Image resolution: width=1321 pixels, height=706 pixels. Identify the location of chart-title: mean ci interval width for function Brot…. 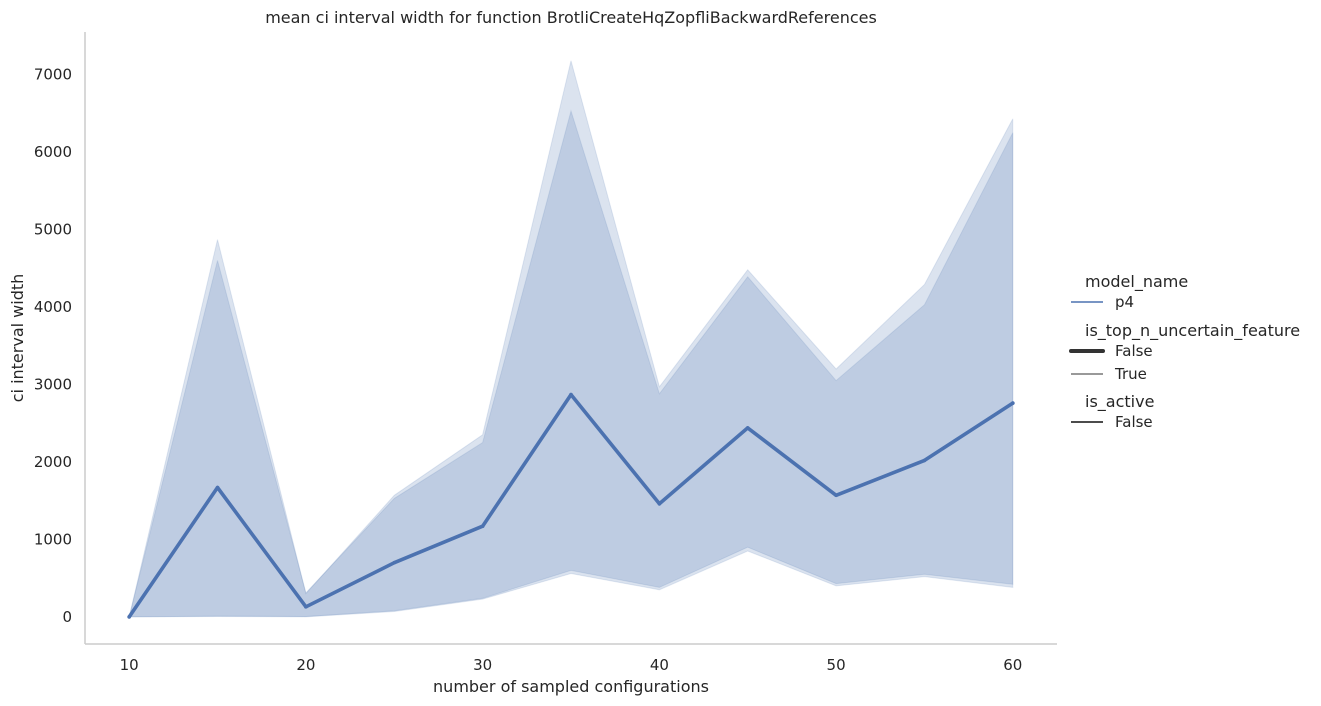
(571, 17).